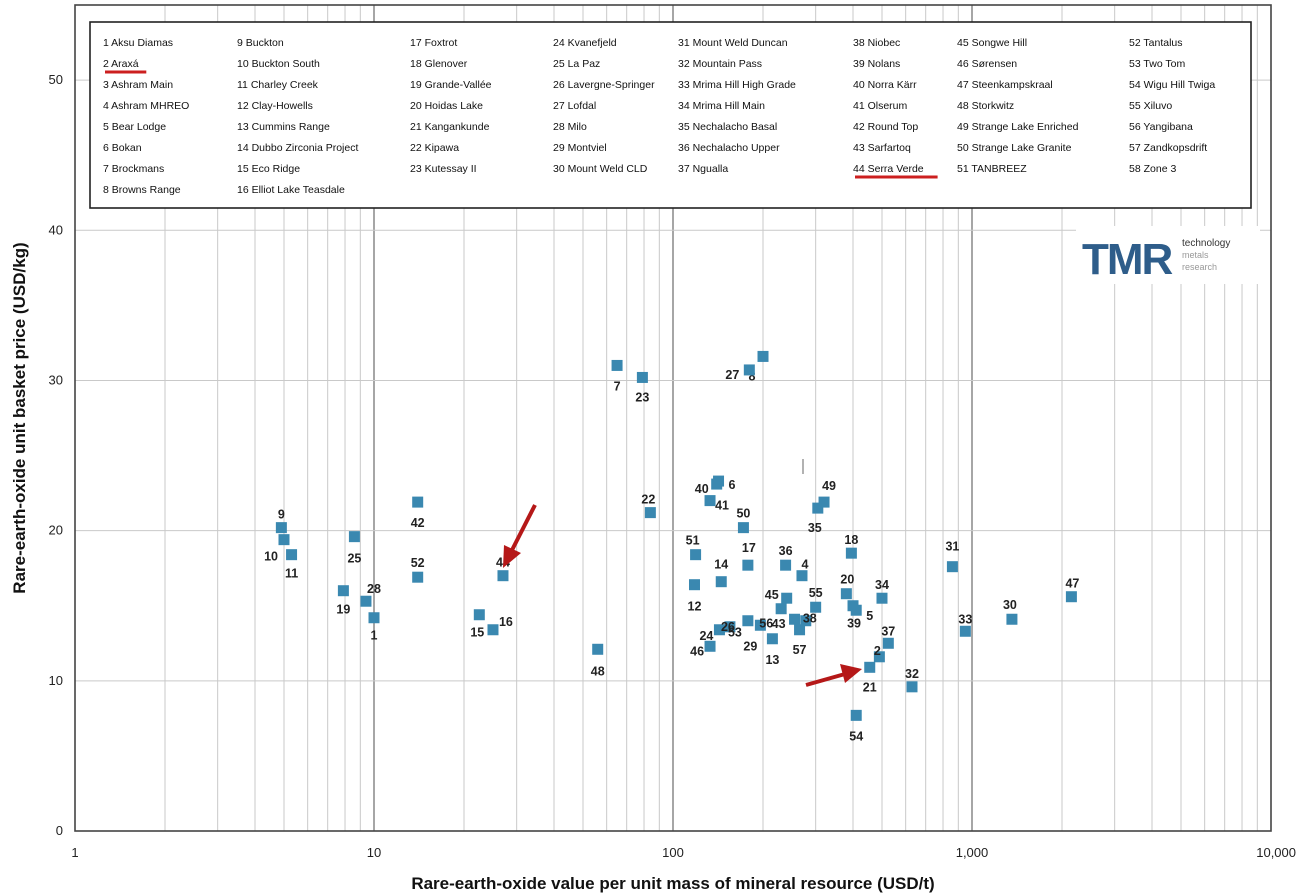 The image size is (1301, 896). Describe the element at coordinates (283, 127) in the screenshot. I see `legend-entry: 13 Cummins Range` at that location.